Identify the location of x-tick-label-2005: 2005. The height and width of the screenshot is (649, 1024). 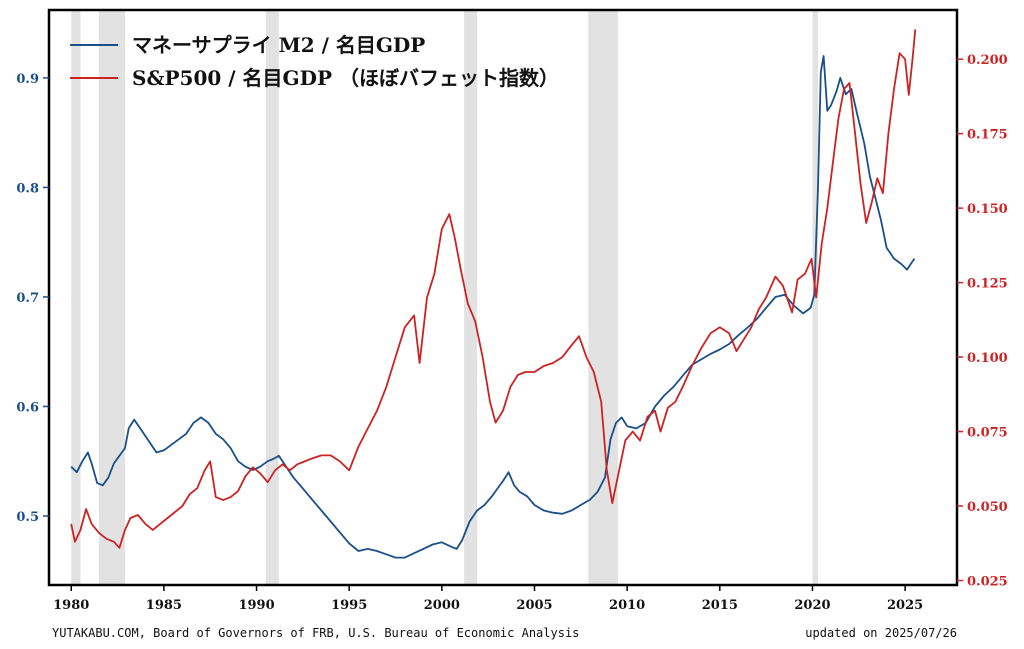
(534, 605).